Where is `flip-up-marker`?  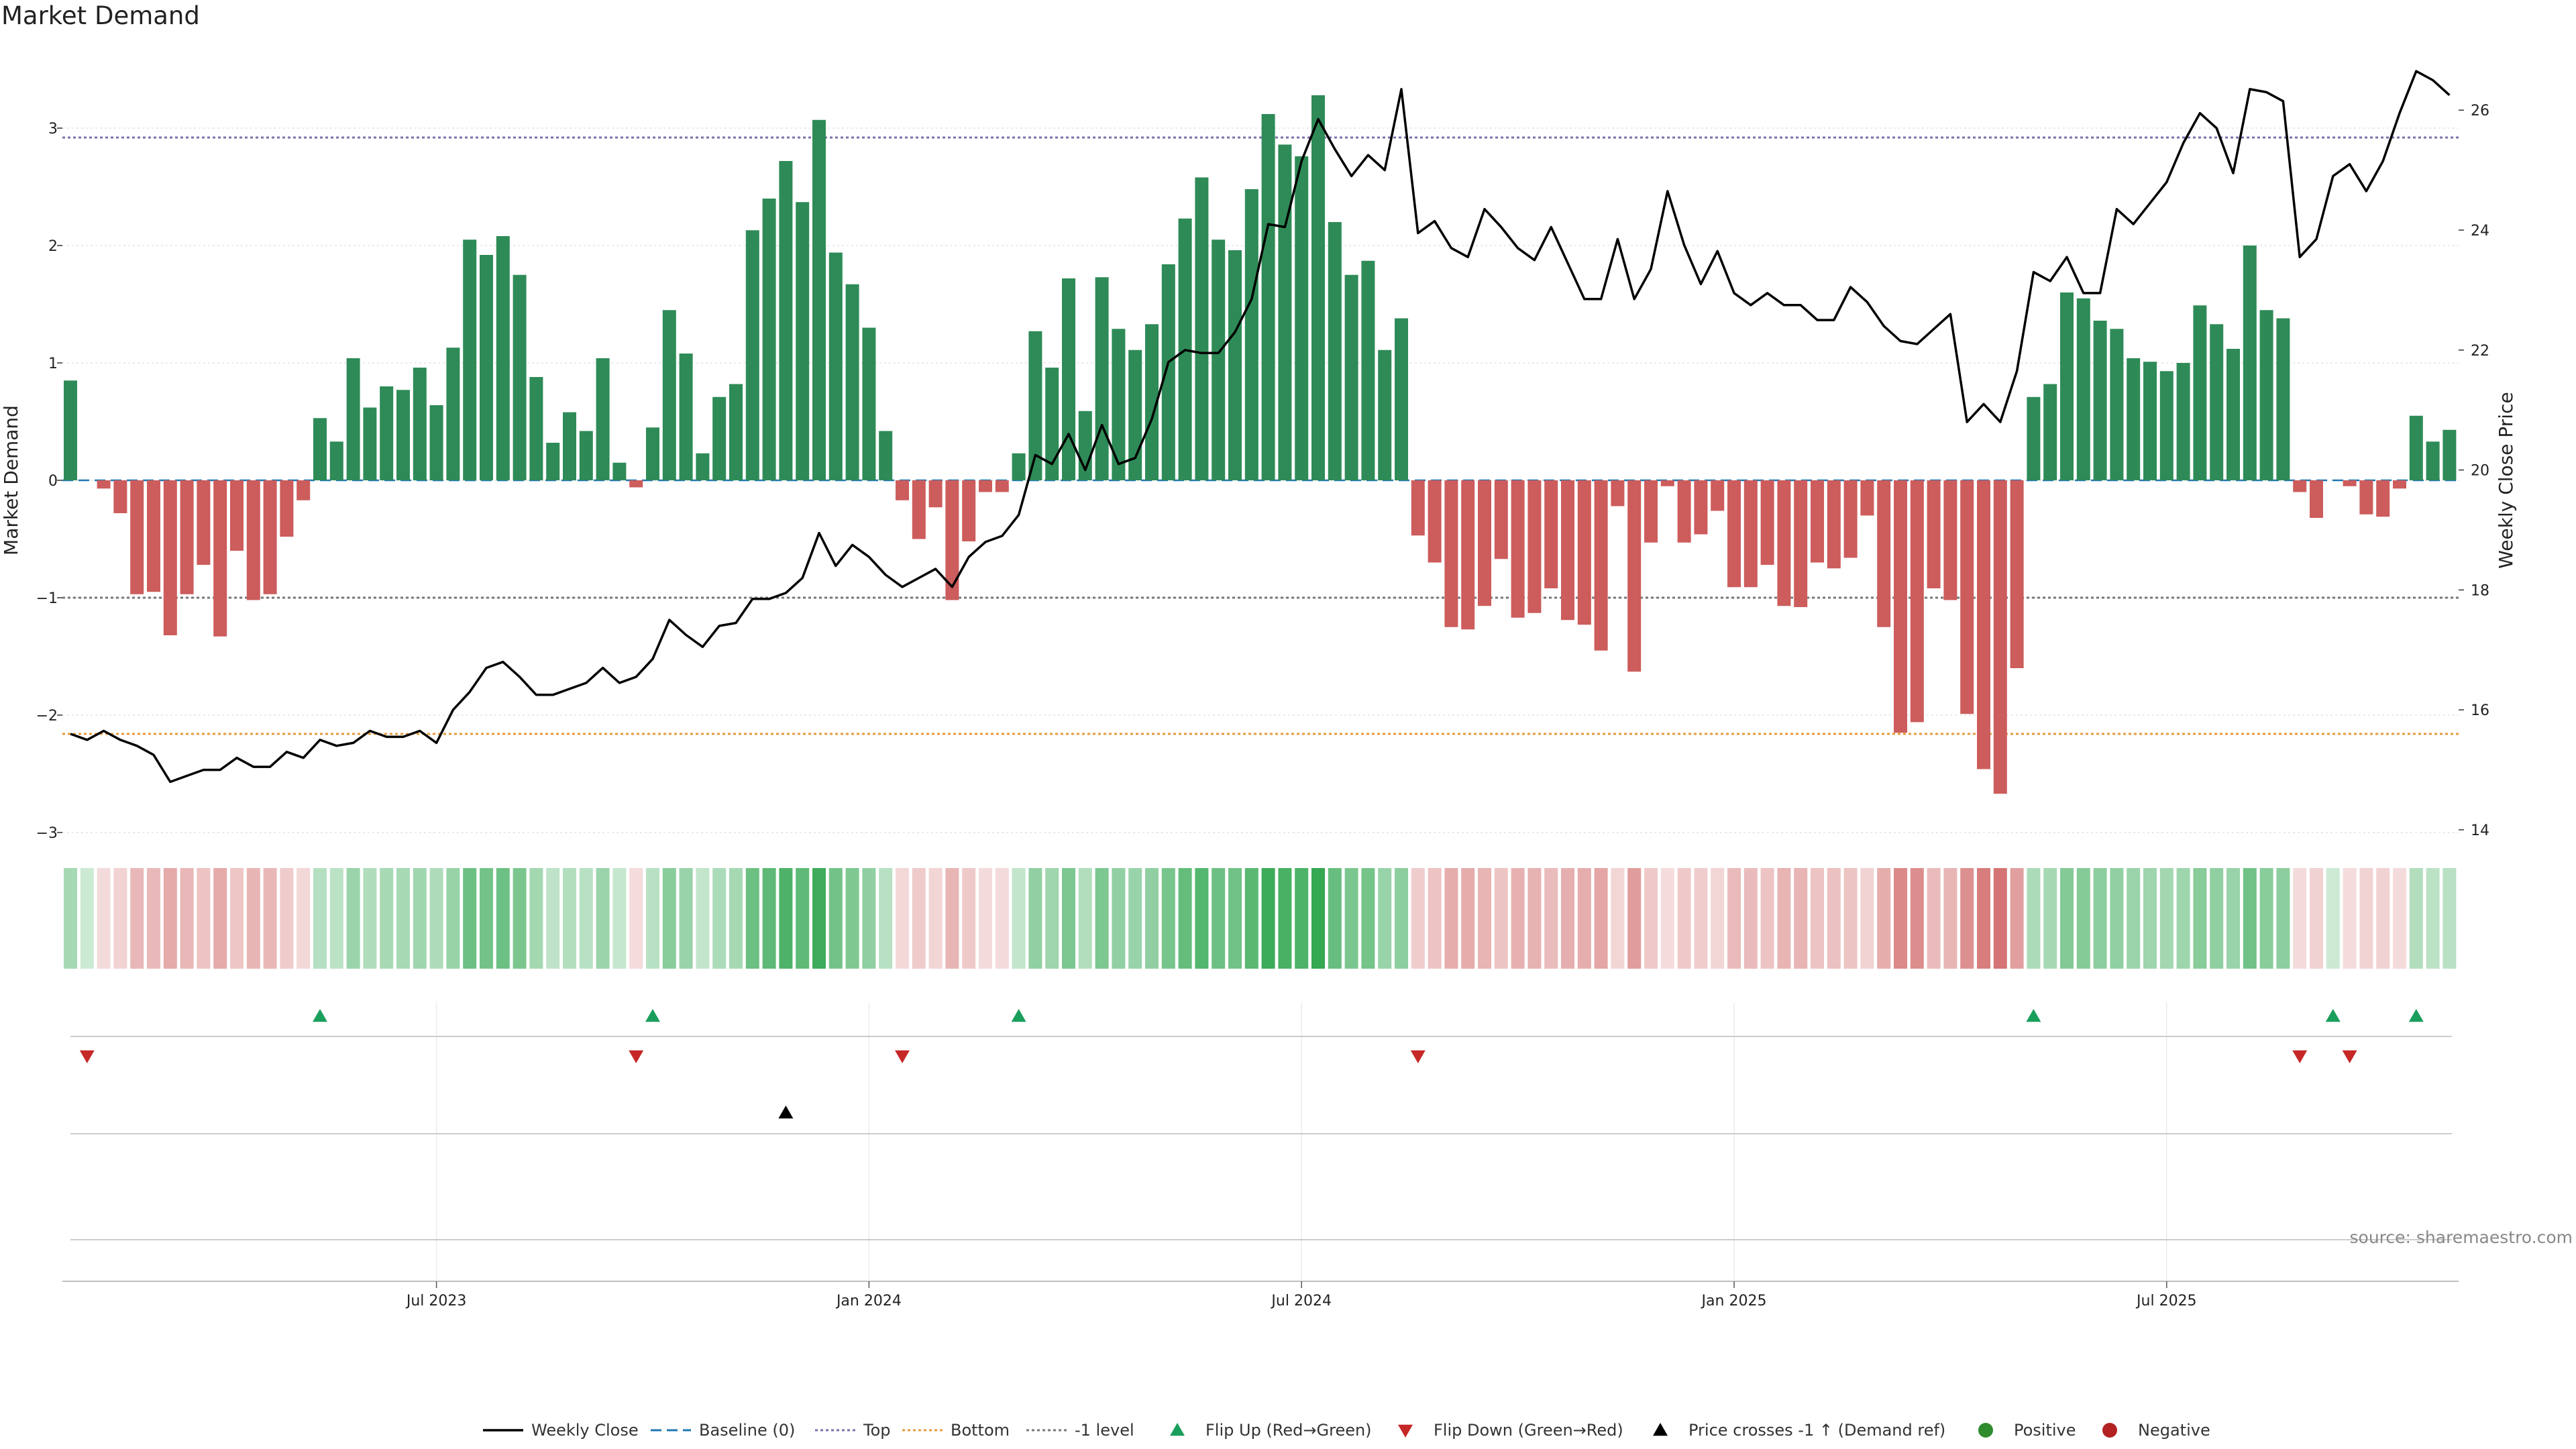 flip-up-marker is located at coordinates (2333, 1015).